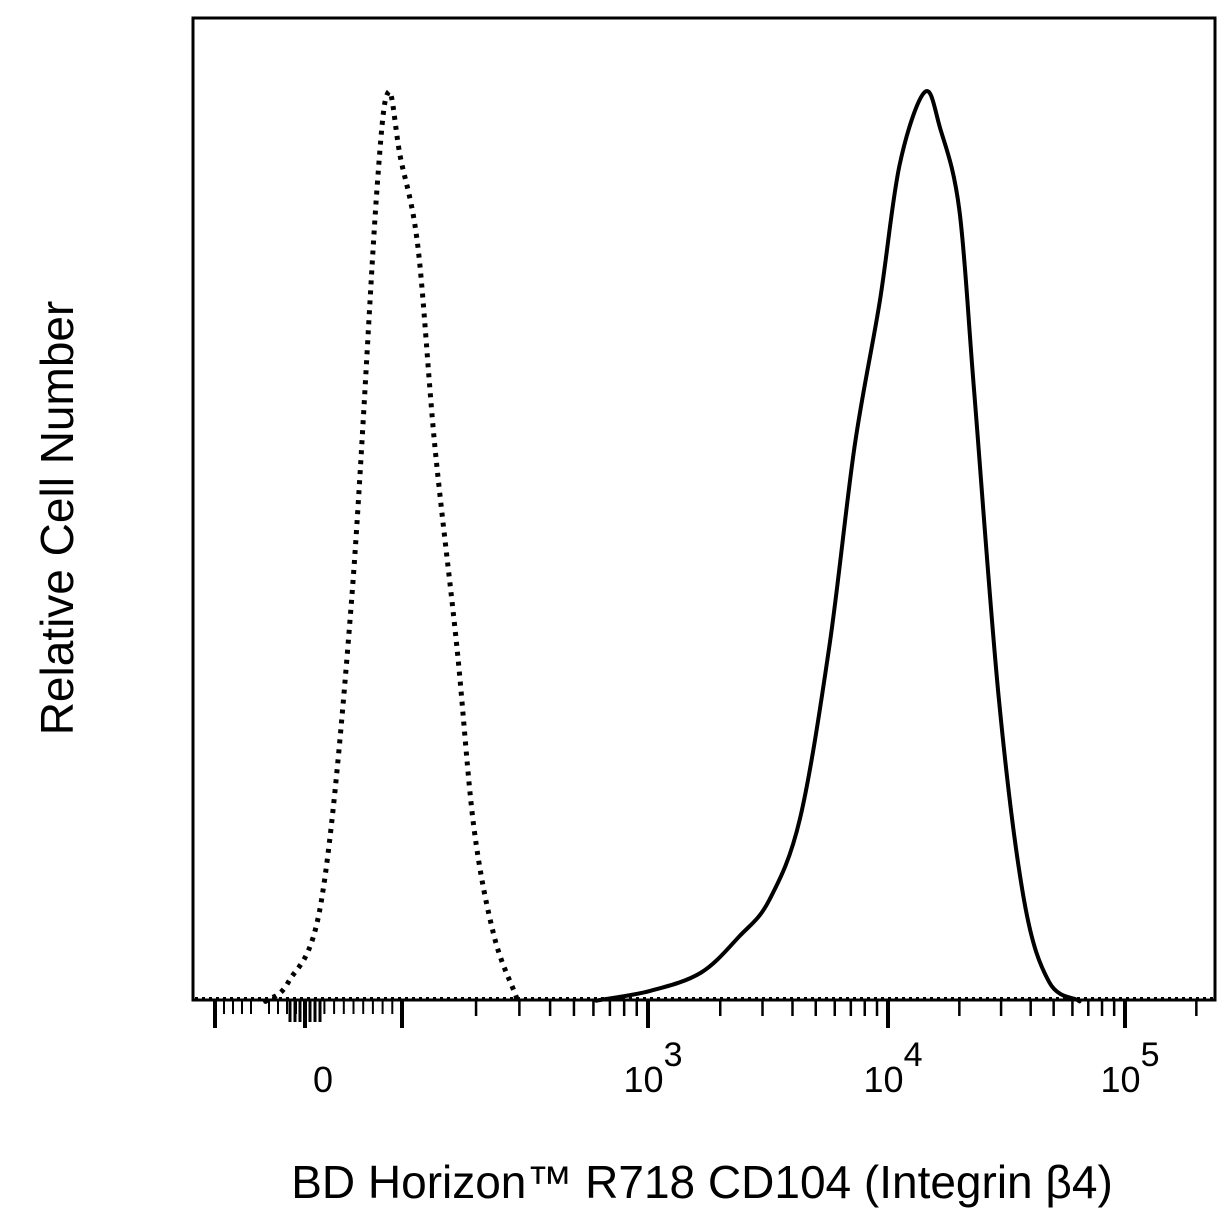 This screenshot has width=1230, height=1230. Describe the element at coordinates (705, 1014) in the screenshot. I see `x-axis-ticks` at that location.